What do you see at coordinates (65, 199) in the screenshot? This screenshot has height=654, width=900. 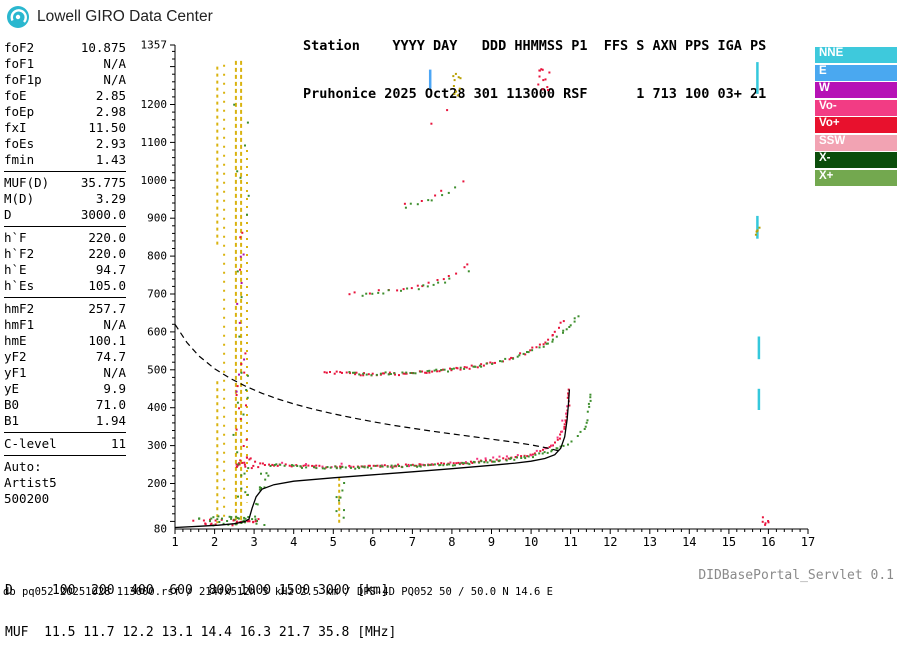 I see `param-row-md: M(D) 3.29` at bounding box center [65, 199].